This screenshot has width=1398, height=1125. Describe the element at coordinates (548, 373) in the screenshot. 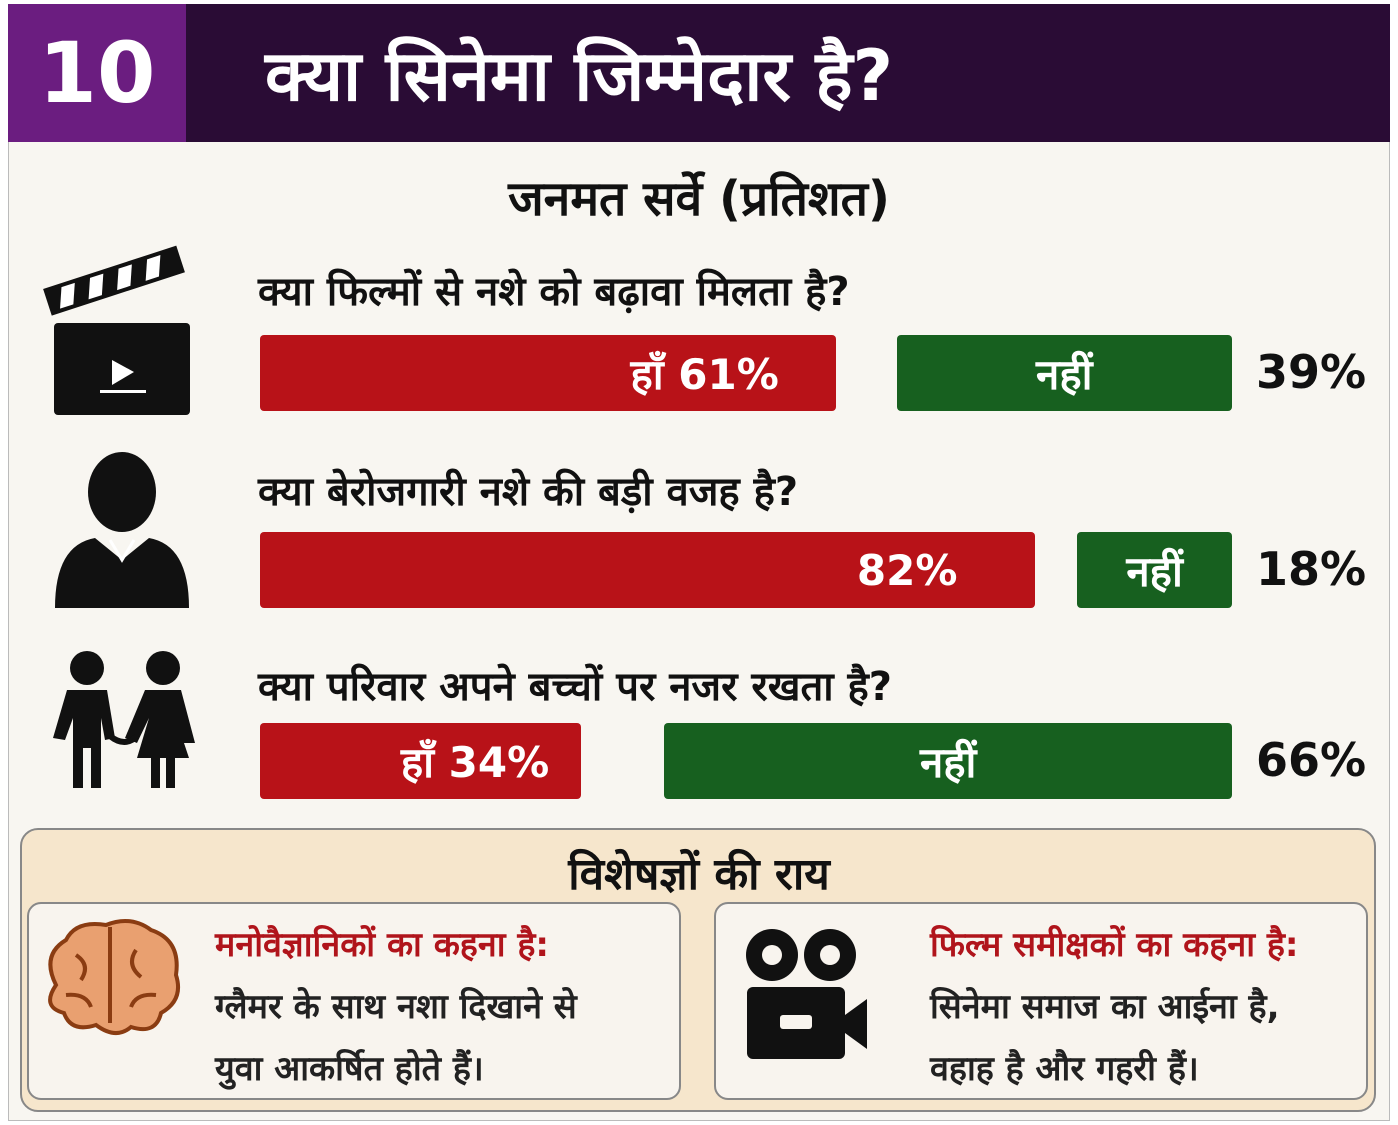

I see `yes-bar: हाँ 61%` at that location.